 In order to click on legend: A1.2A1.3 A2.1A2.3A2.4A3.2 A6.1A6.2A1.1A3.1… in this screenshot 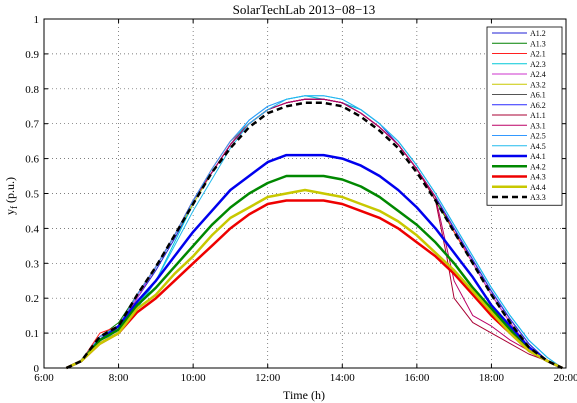, I will do `click(524, 116)`.